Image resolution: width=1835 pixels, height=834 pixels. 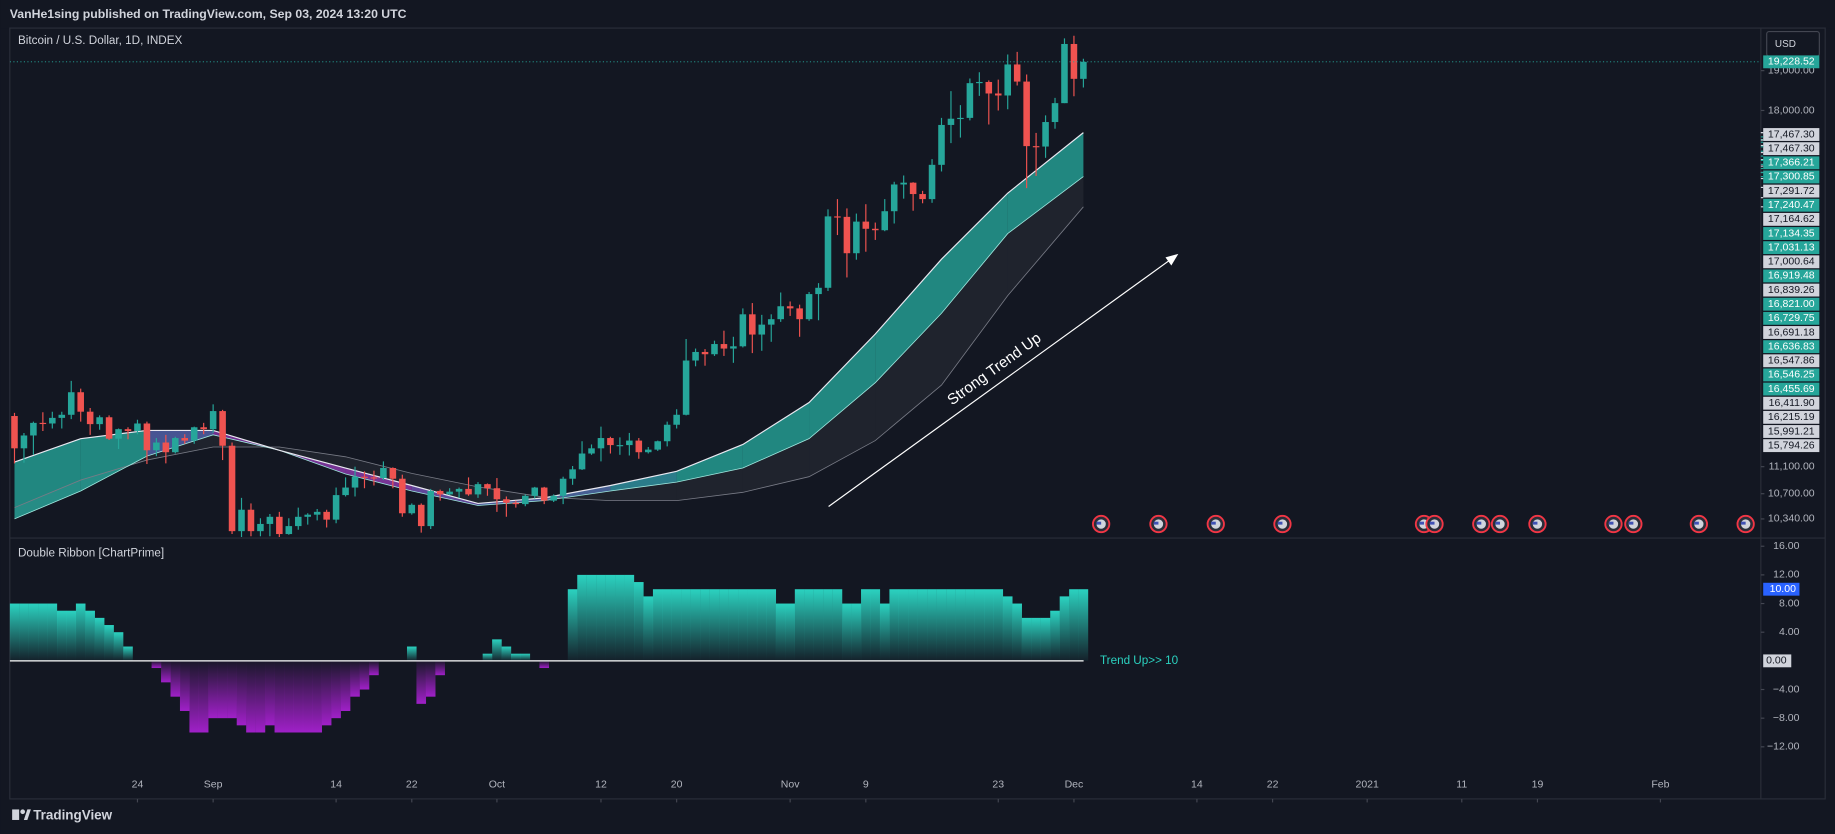 What do you see at coordinates (1792, 466) in the screenshot?
I see `y-tick-label: 11,100.00` at bounding box center [1792, 466].